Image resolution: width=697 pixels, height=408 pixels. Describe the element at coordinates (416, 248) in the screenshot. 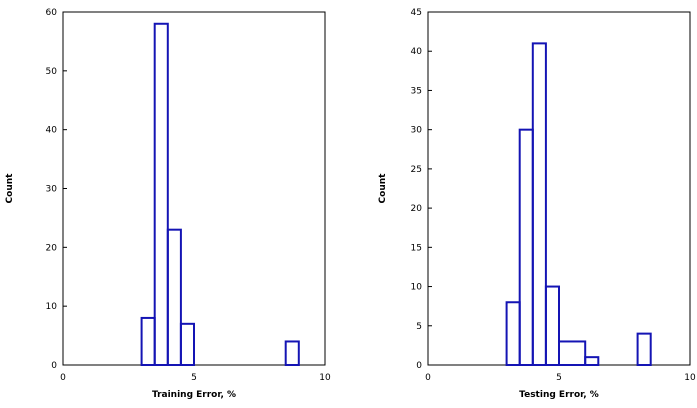

I see `y-tick-label: 15` at that location.